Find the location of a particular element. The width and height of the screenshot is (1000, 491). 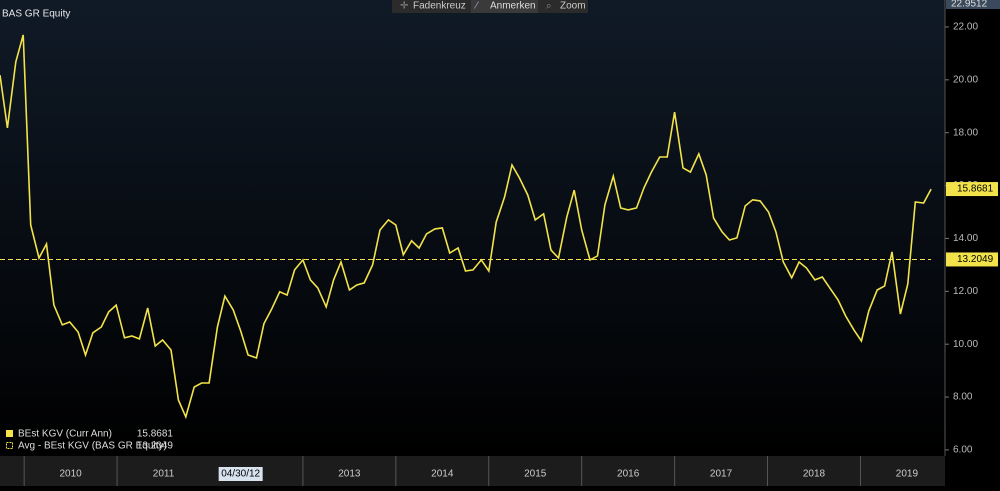

x-axis-panel is located at coordinates (472, 471).